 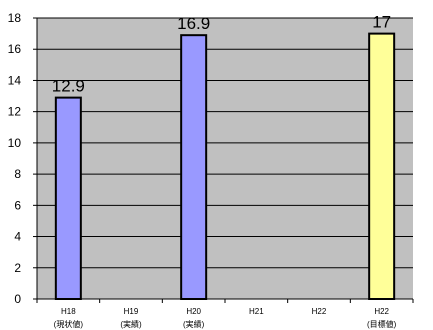 What do you see at coordinates (69, 324) in the screenshot?
I see `x-category-sublabel: (現状値)` at bounding box center [69, 324].